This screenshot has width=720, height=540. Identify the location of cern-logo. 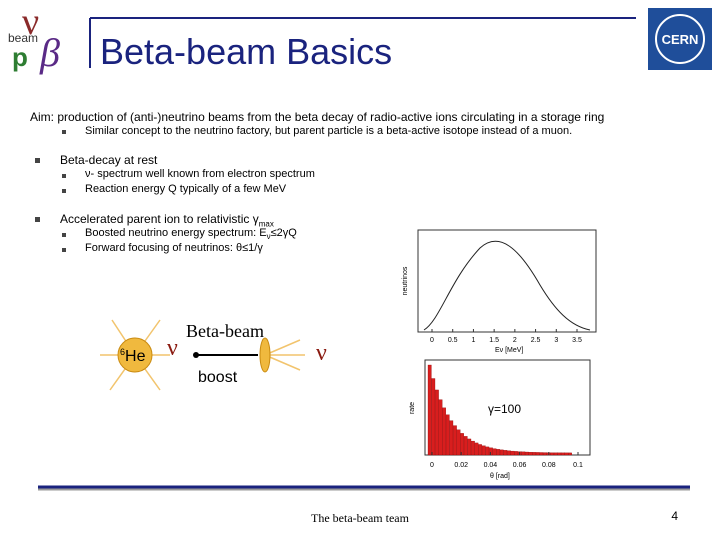
(680, 39).